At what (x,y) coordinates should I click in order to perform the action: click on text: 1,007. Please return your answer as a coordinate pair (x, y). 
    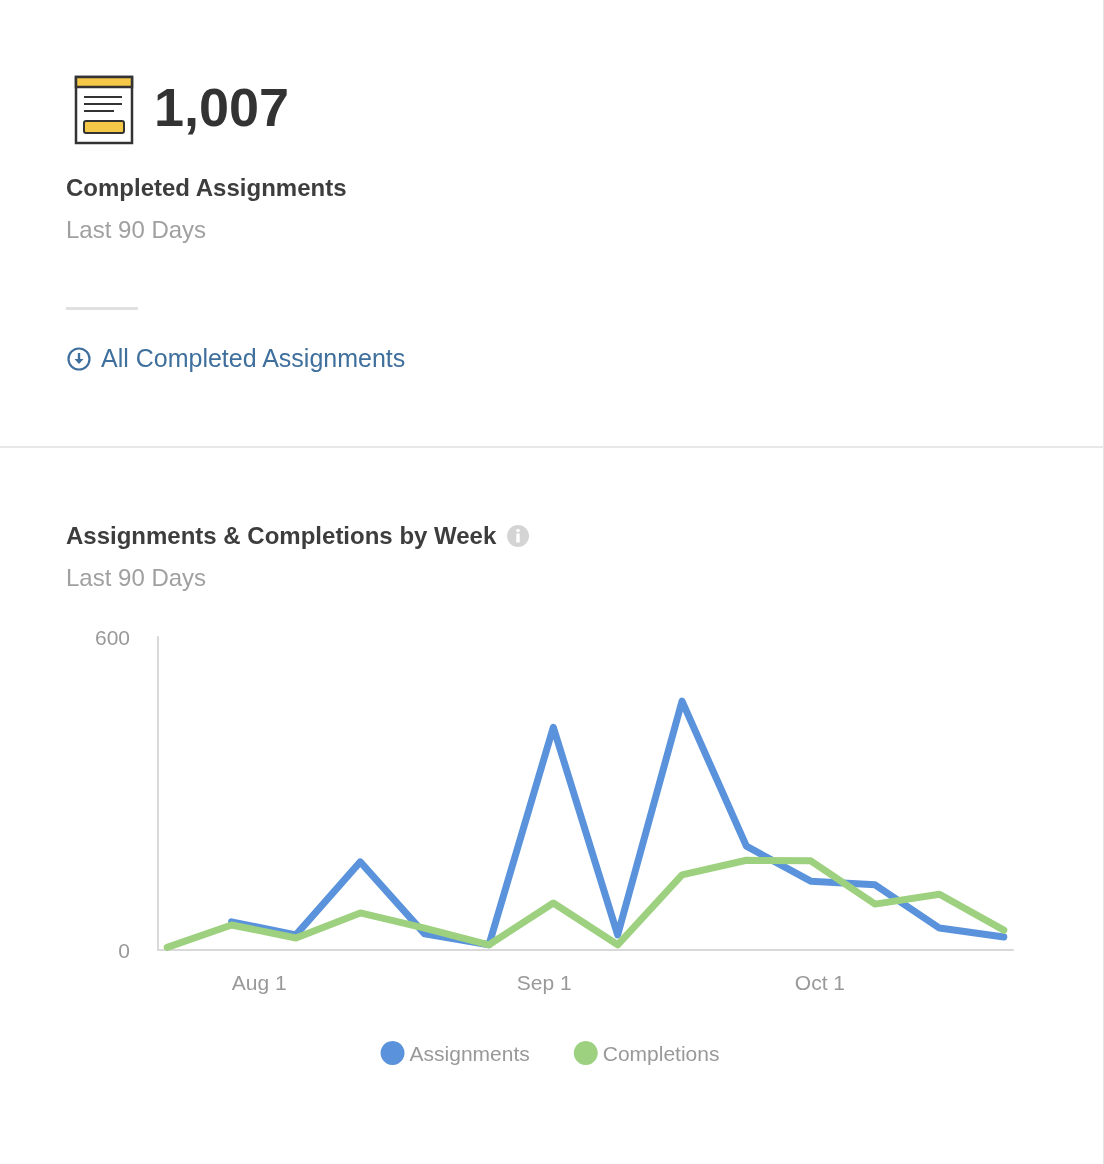
    Looking at the image, I should click on (222, 107).